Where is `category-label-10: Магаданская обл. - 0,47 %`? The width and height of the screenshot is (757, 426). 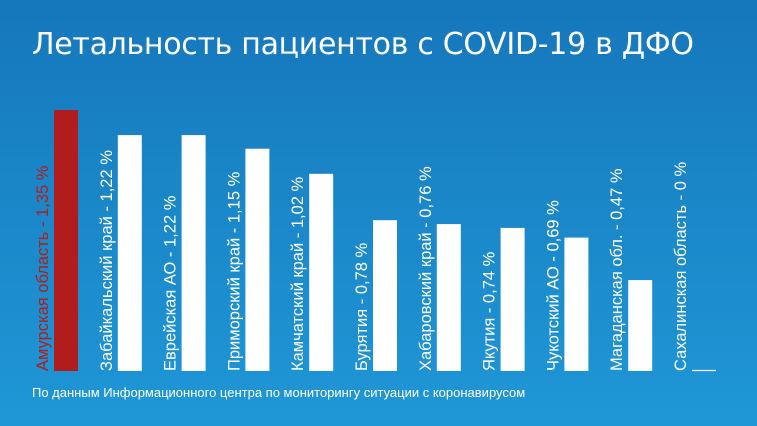 category-label-10: Магаданская обл. - 0,47 % is located at coordinates (617, 269).